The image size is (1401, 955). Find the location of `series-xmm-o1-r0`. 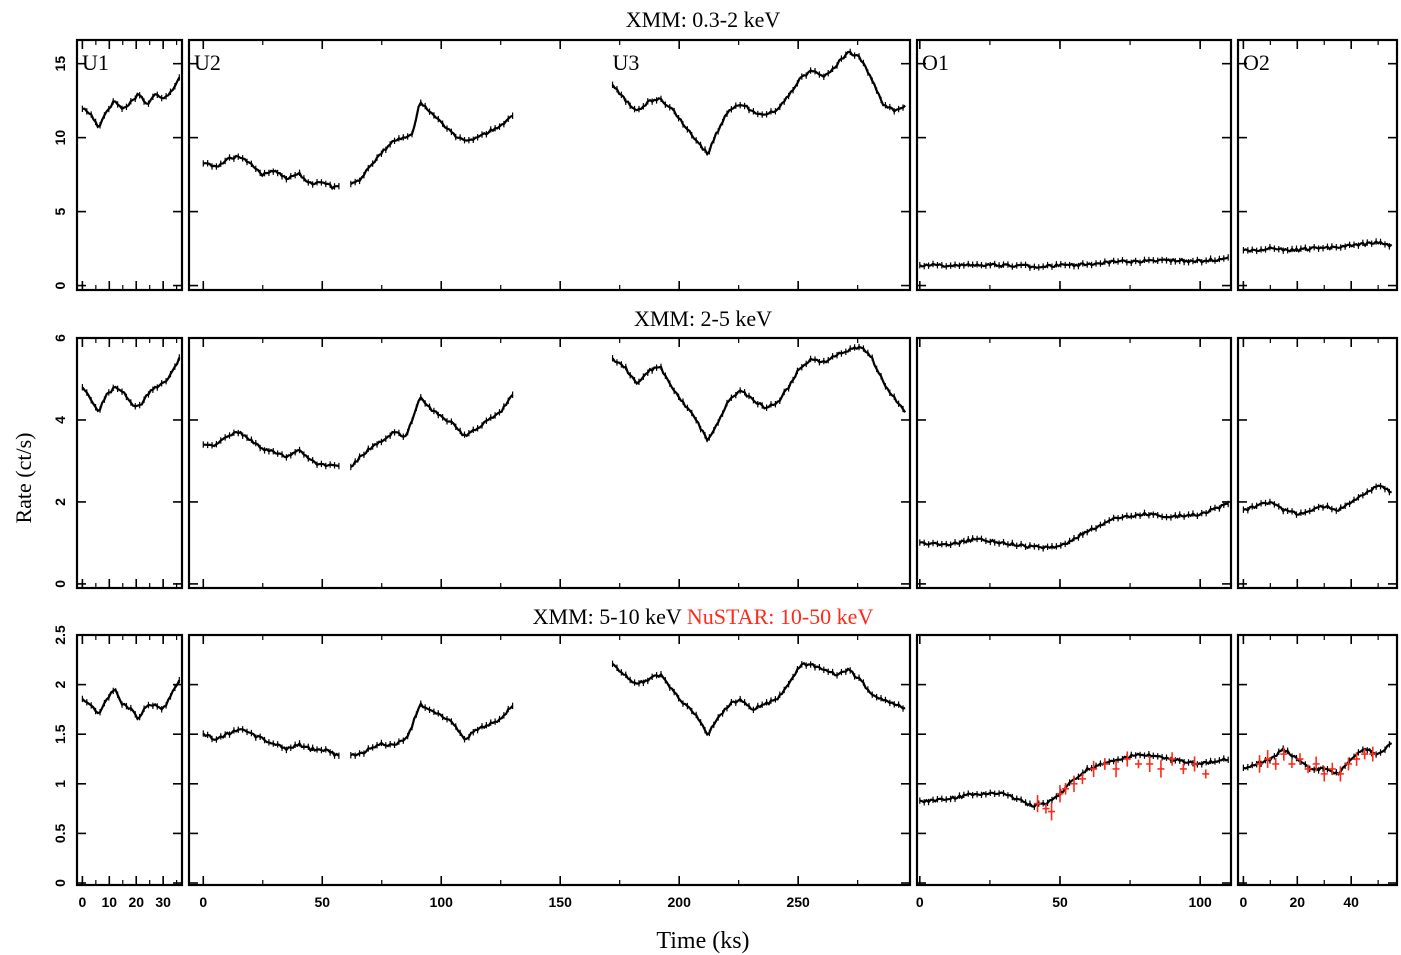

series-xmm-o1-r0 is located at coordinates (1074, 262).